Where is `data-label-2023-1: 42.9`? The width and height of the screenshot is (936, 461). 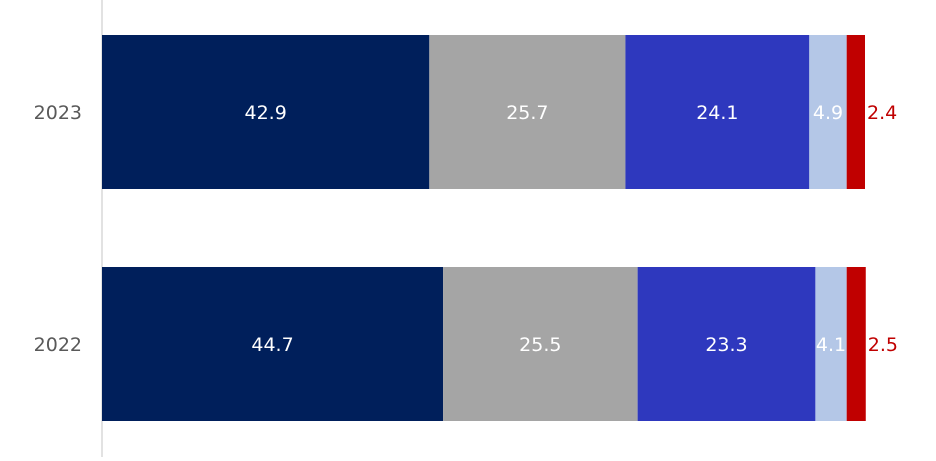
data-label-2023-1: 42.9 is located at coordinates (266, 113).